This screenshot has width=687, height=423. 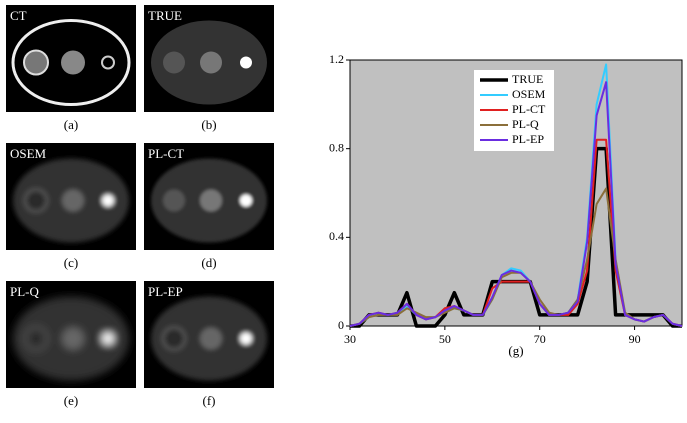 What do you see at coordinates (336, 236) in the screenshot?
I see `y-tick-label: 0.4` at bounding box center [336, 236].